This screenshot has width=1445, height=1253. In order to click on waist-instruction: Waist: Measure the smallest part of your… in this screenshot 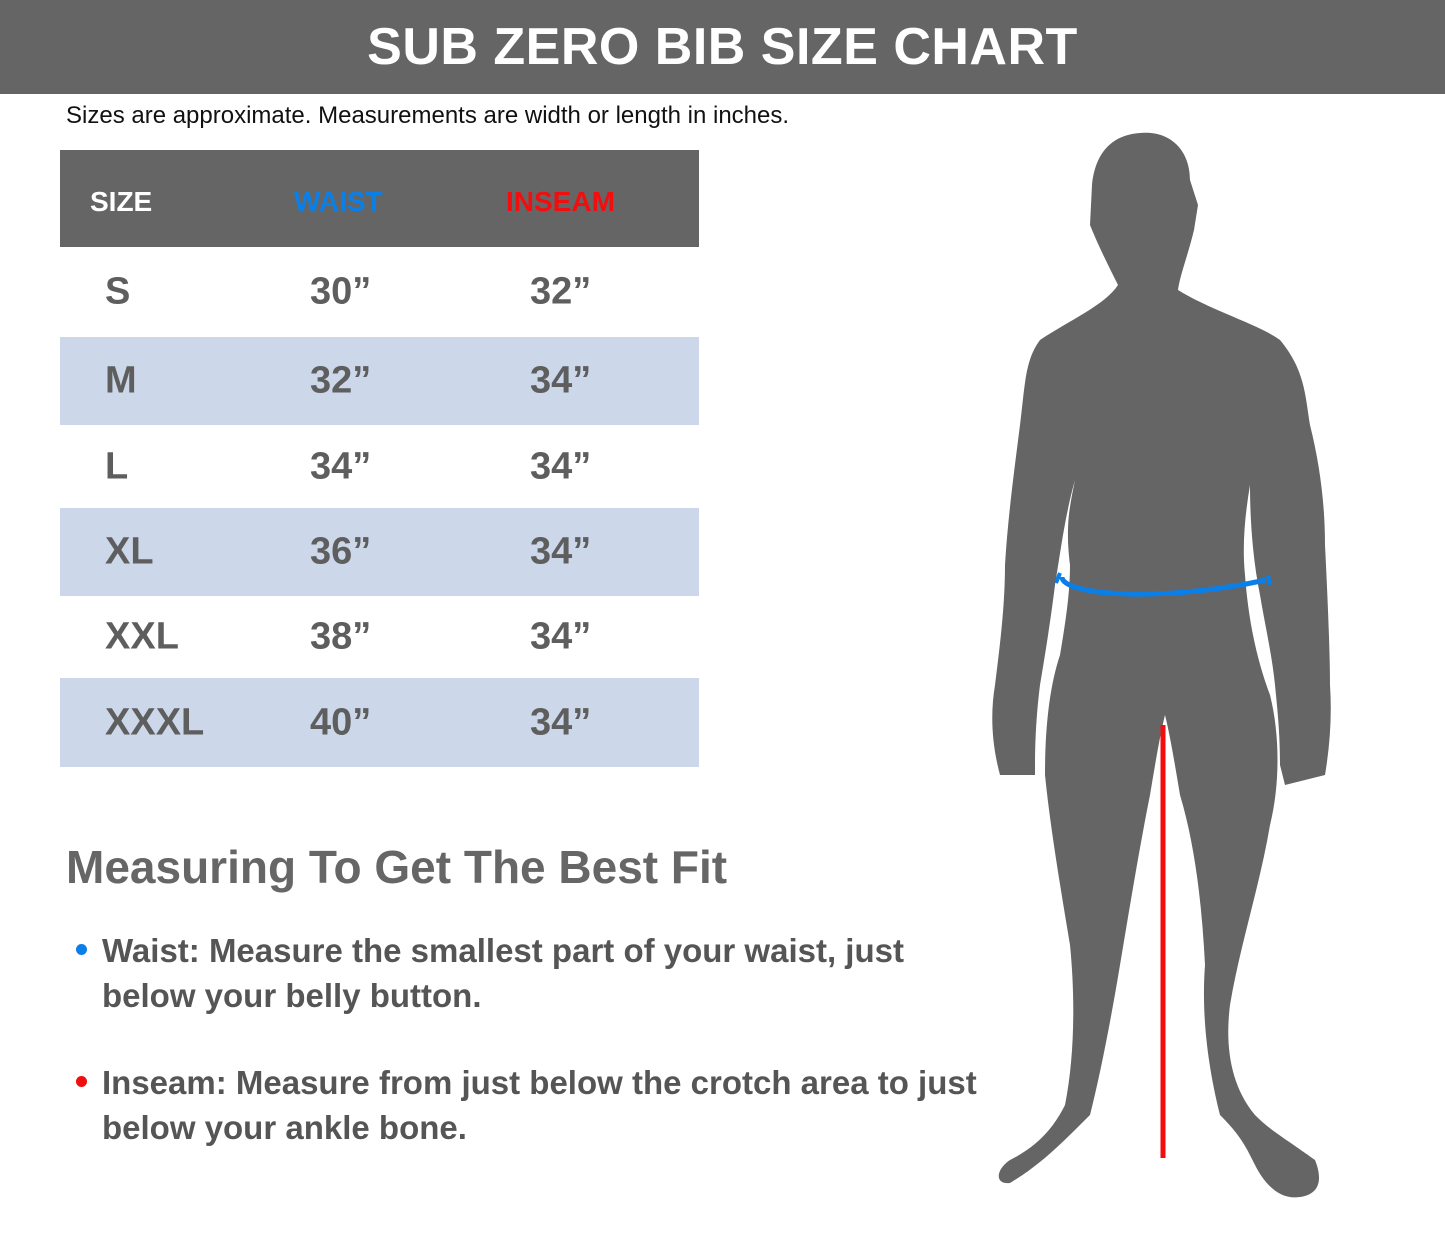, I will do `click(503, 973)`.